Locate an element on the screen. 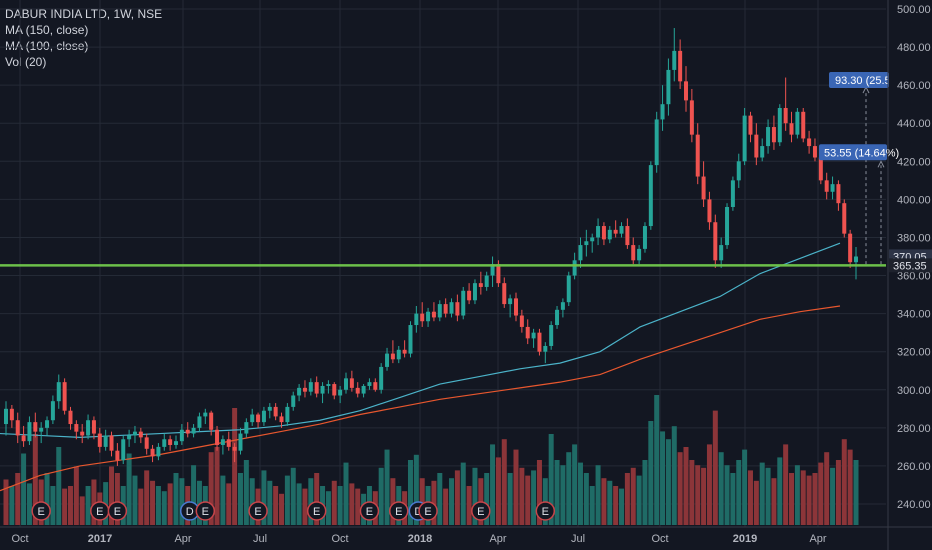 Image resolution: width=932 pixels, height=550 pixels. measure-label-1: 93.30 (25.52%) is located at coordinates (872, 81).